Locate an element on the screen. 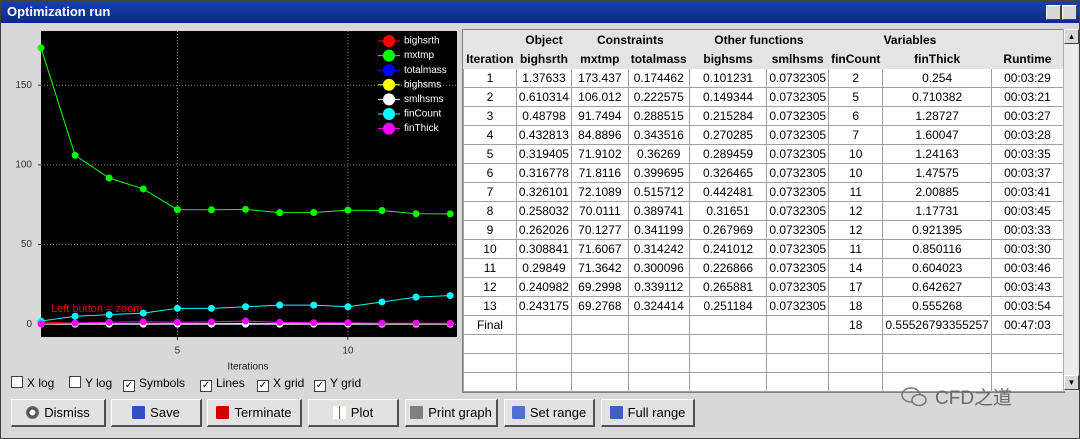  x-tick-label: 5 is located at coordinates (178, 351).